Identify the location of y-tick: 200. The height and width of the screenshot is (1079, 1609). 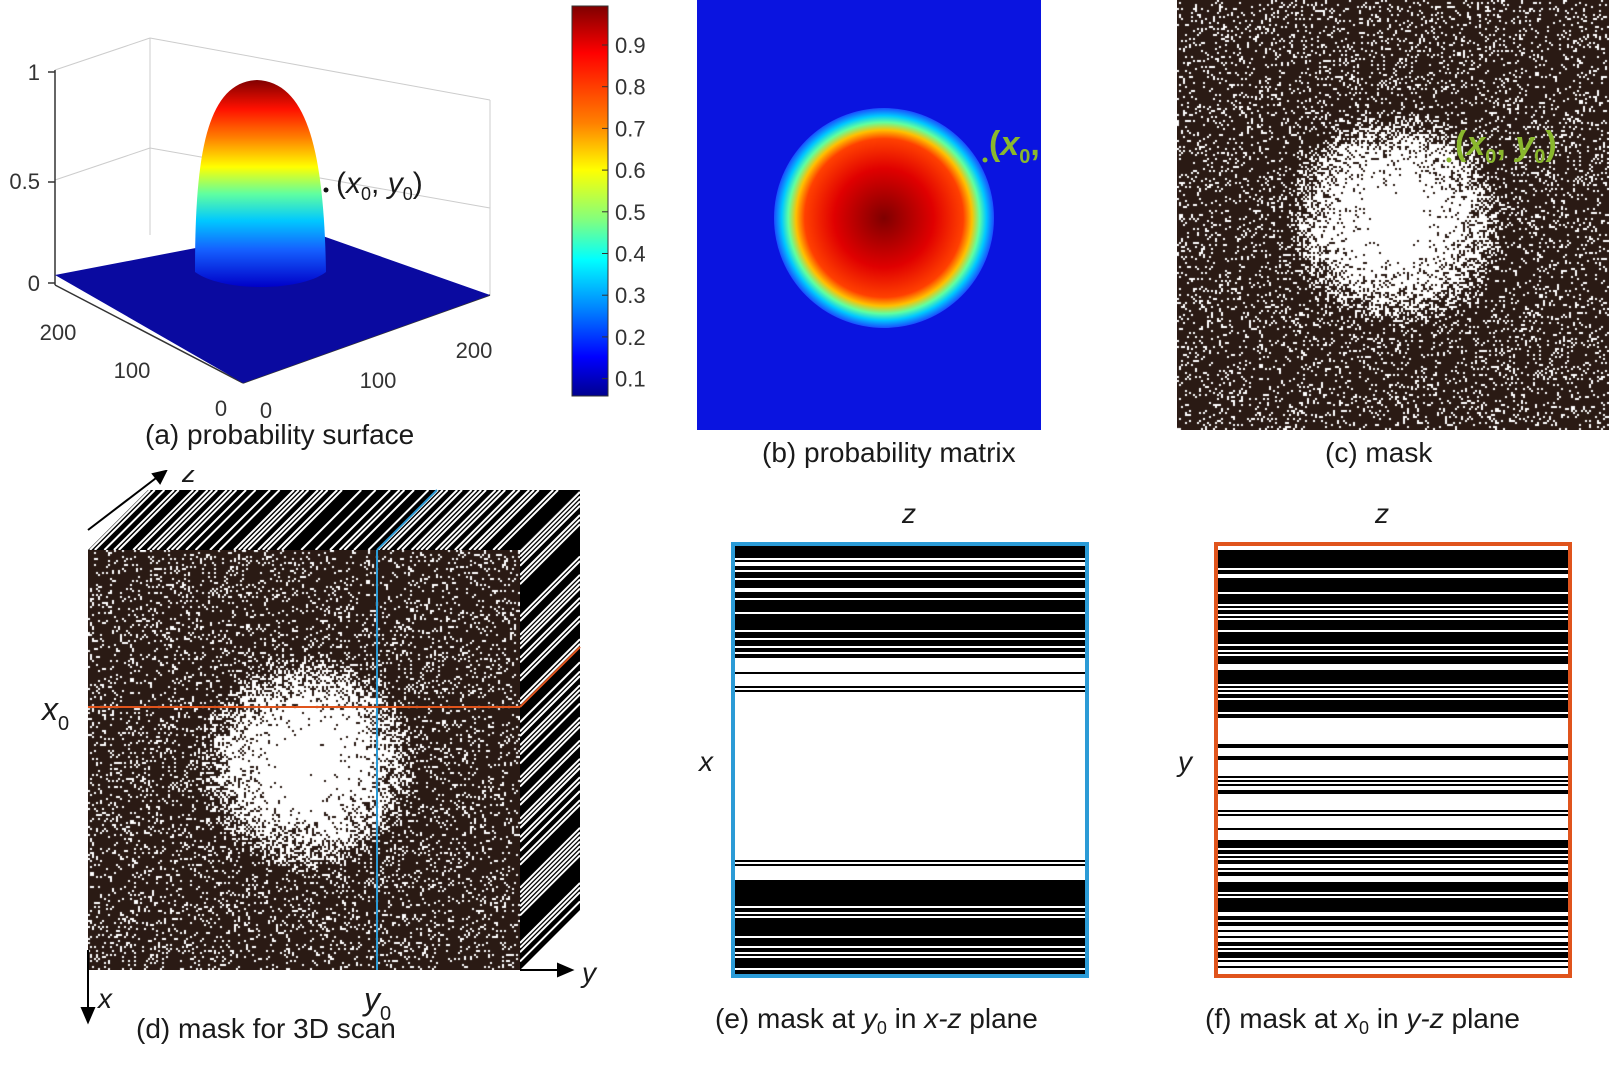
(474, 350).